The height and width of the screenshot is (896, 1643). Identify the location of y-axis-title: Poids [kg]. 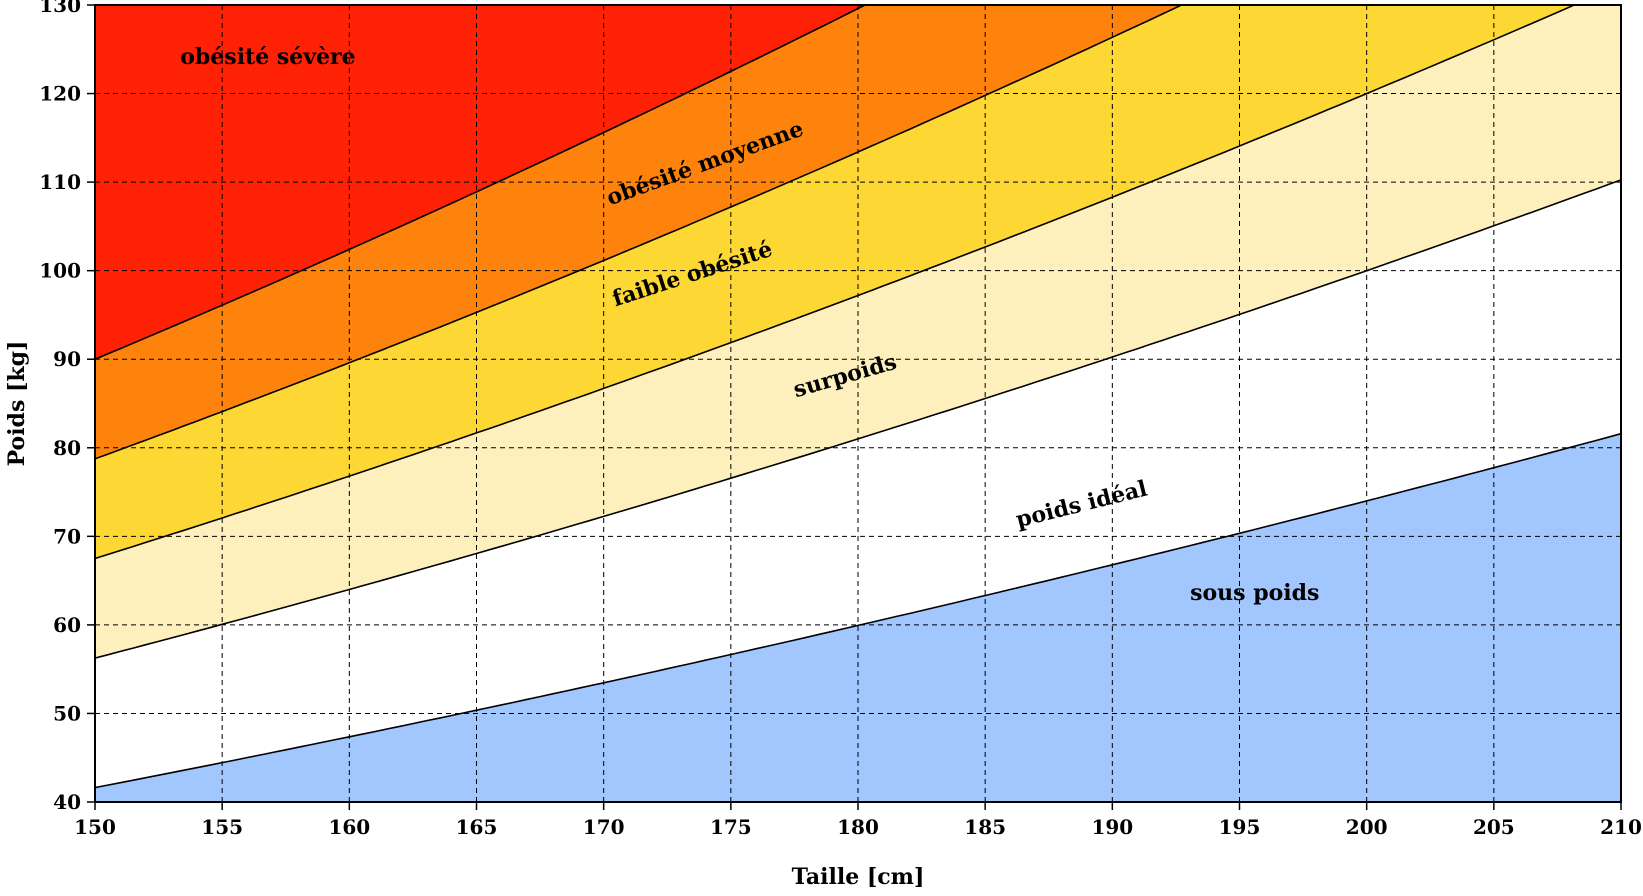
(17, 404).